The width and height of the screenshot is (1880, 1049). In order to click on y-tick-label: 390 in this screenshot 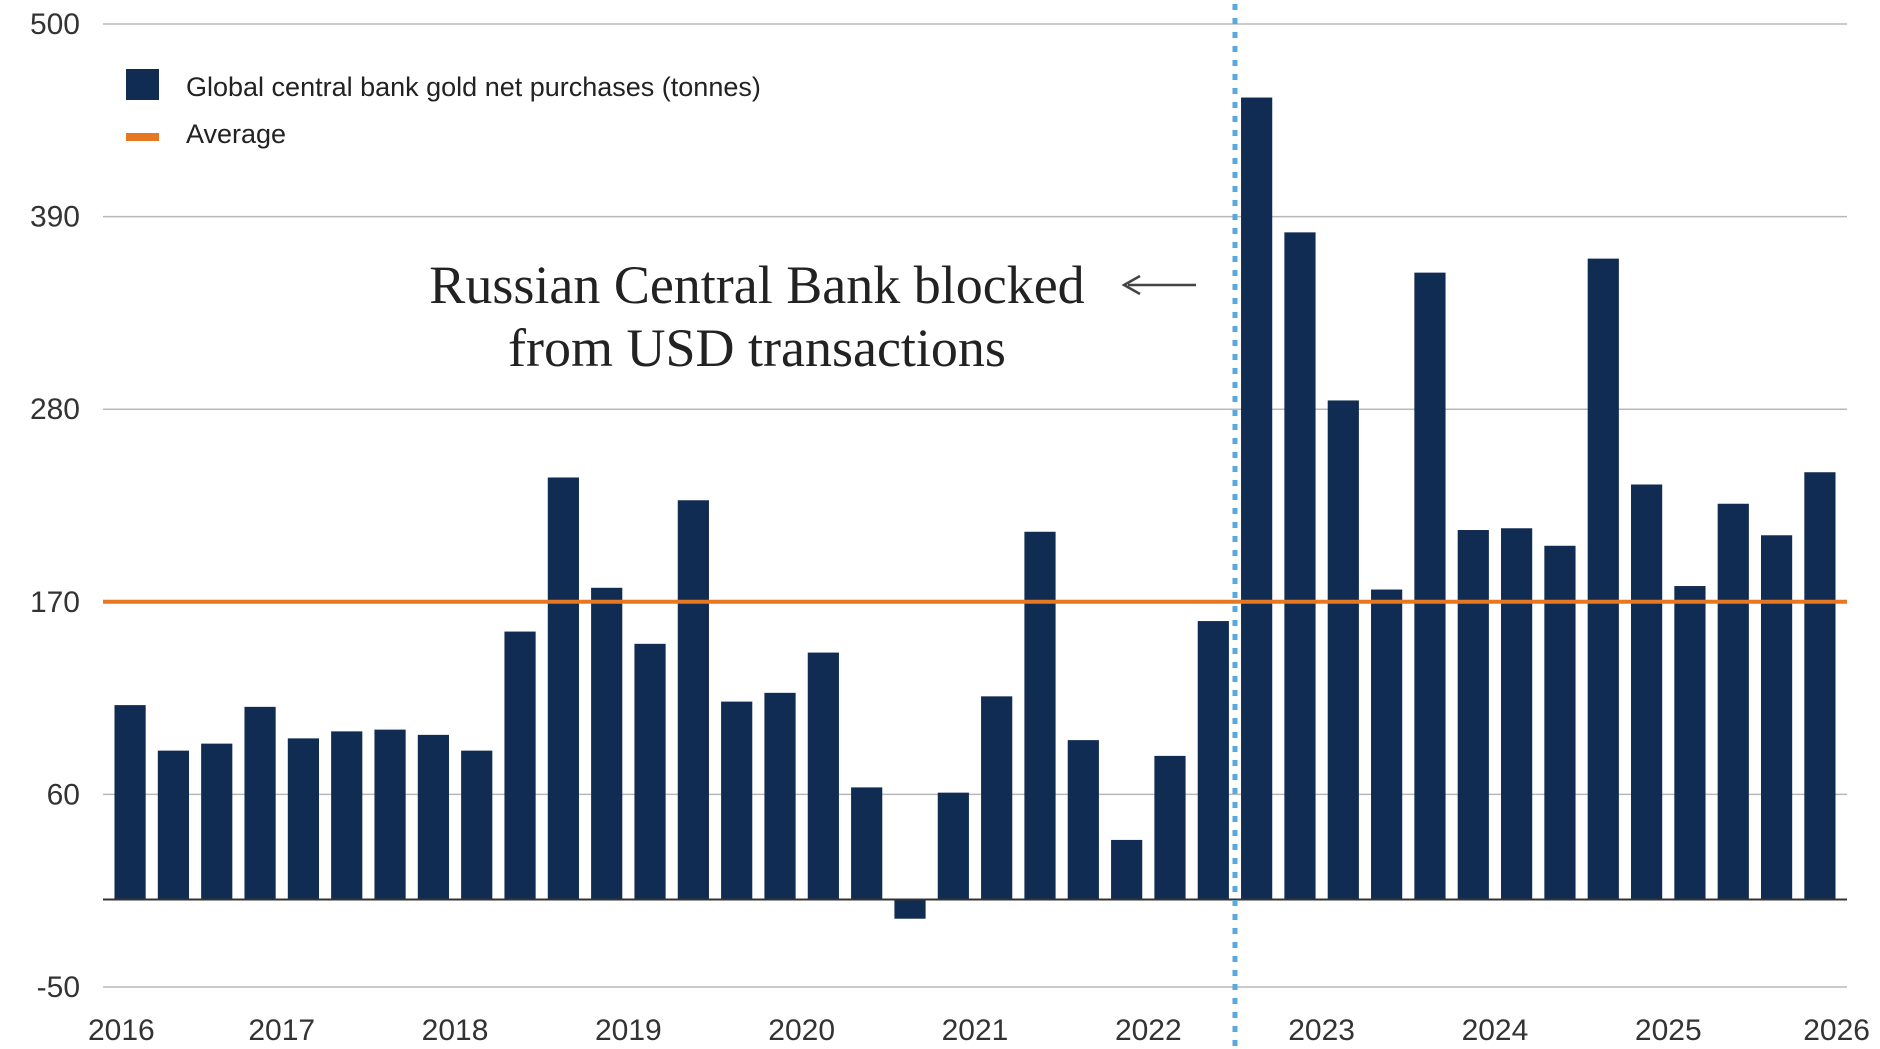, I will do `click(55, 217)`.